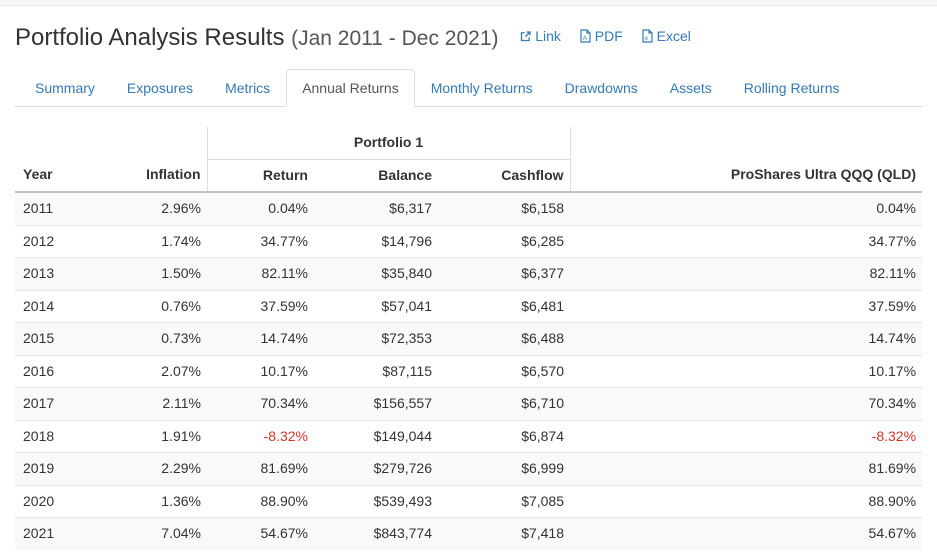 This screenshot has width=937, height=553. I want to click on group-spacer, so click(111, 143).